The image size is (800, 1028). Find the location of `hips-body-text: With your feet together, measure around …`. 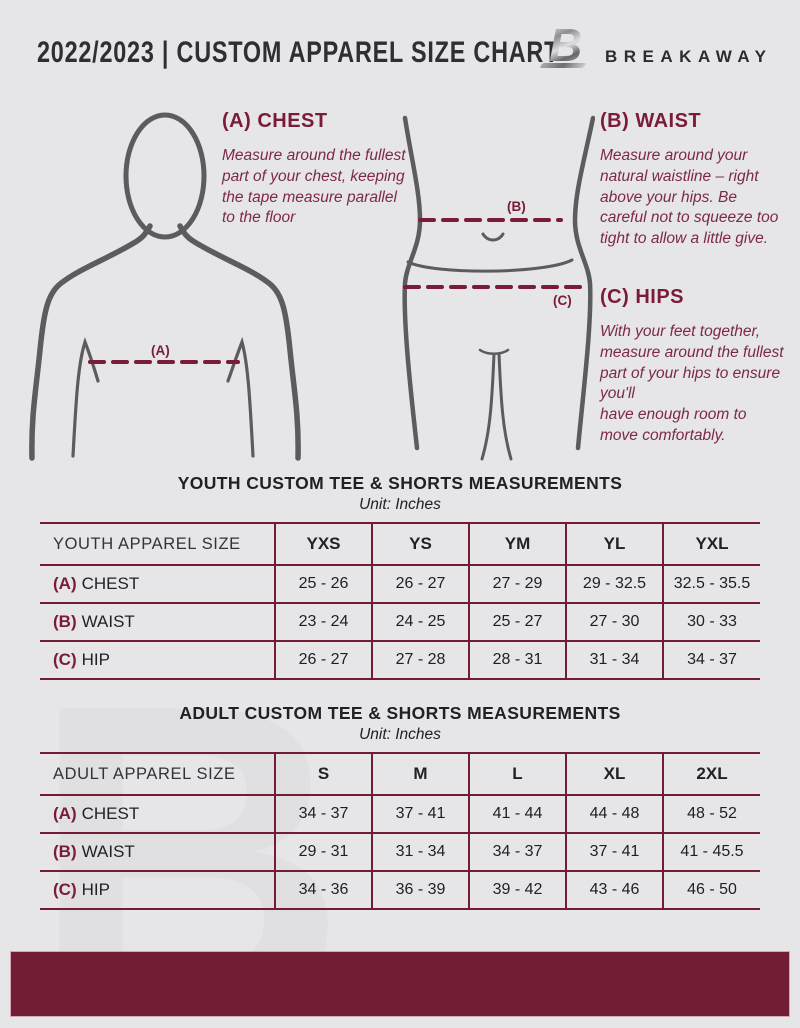

hips-body-text: With your feet together, measure around … is located at coordinates (692, 383).